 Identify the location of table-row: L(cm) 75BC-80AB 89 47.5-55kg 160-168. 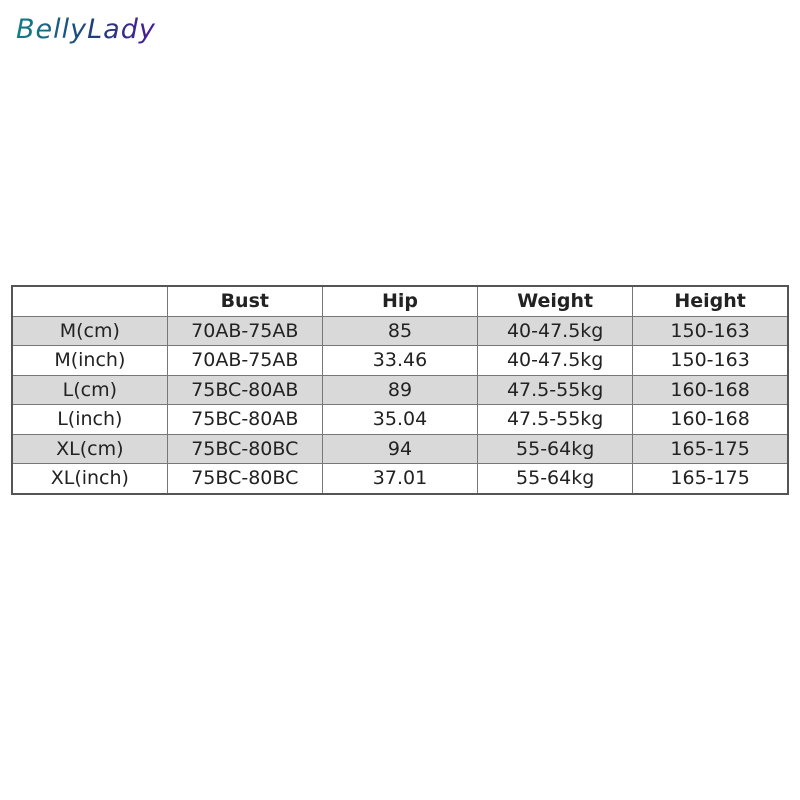
(400, 389).